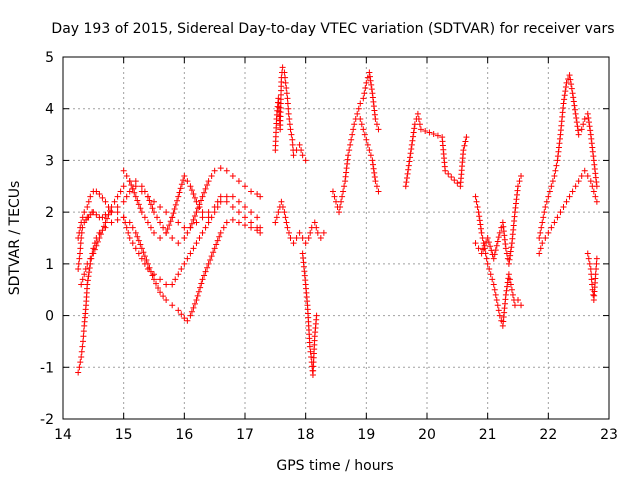 Image resolution: width=640 pixels, height=480 pixels. I want to click on series-P, so click(592, 277).